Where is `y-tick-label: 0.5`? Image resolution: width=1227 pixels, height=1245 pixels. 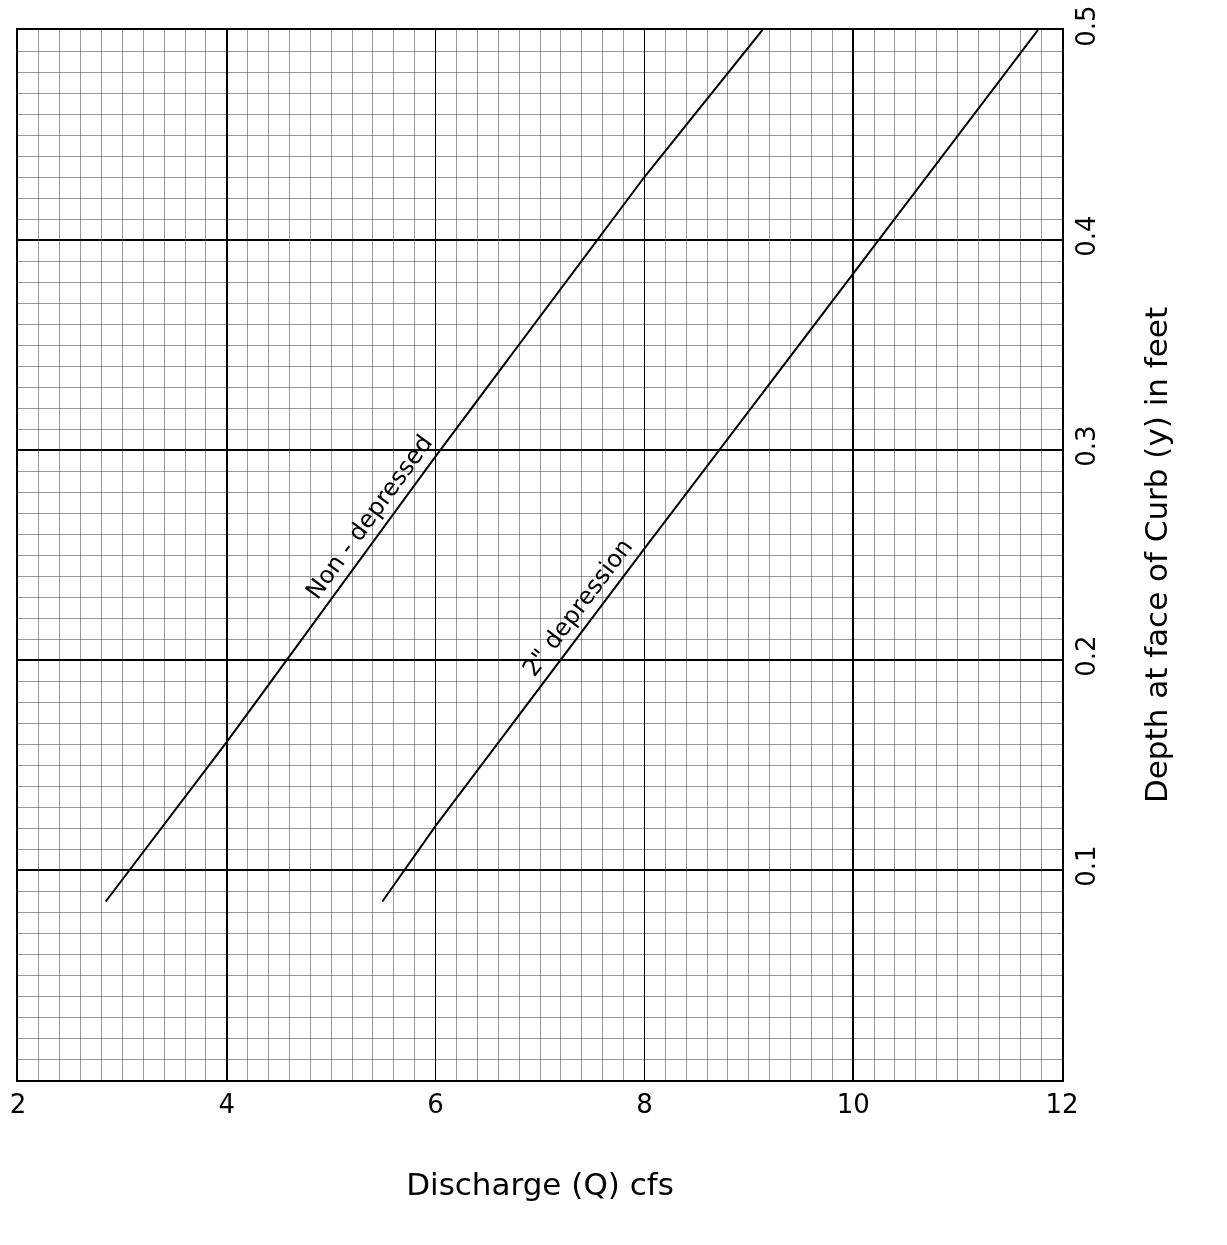 y-tick-label: 0.5 is located at coordinates (1086, 26).